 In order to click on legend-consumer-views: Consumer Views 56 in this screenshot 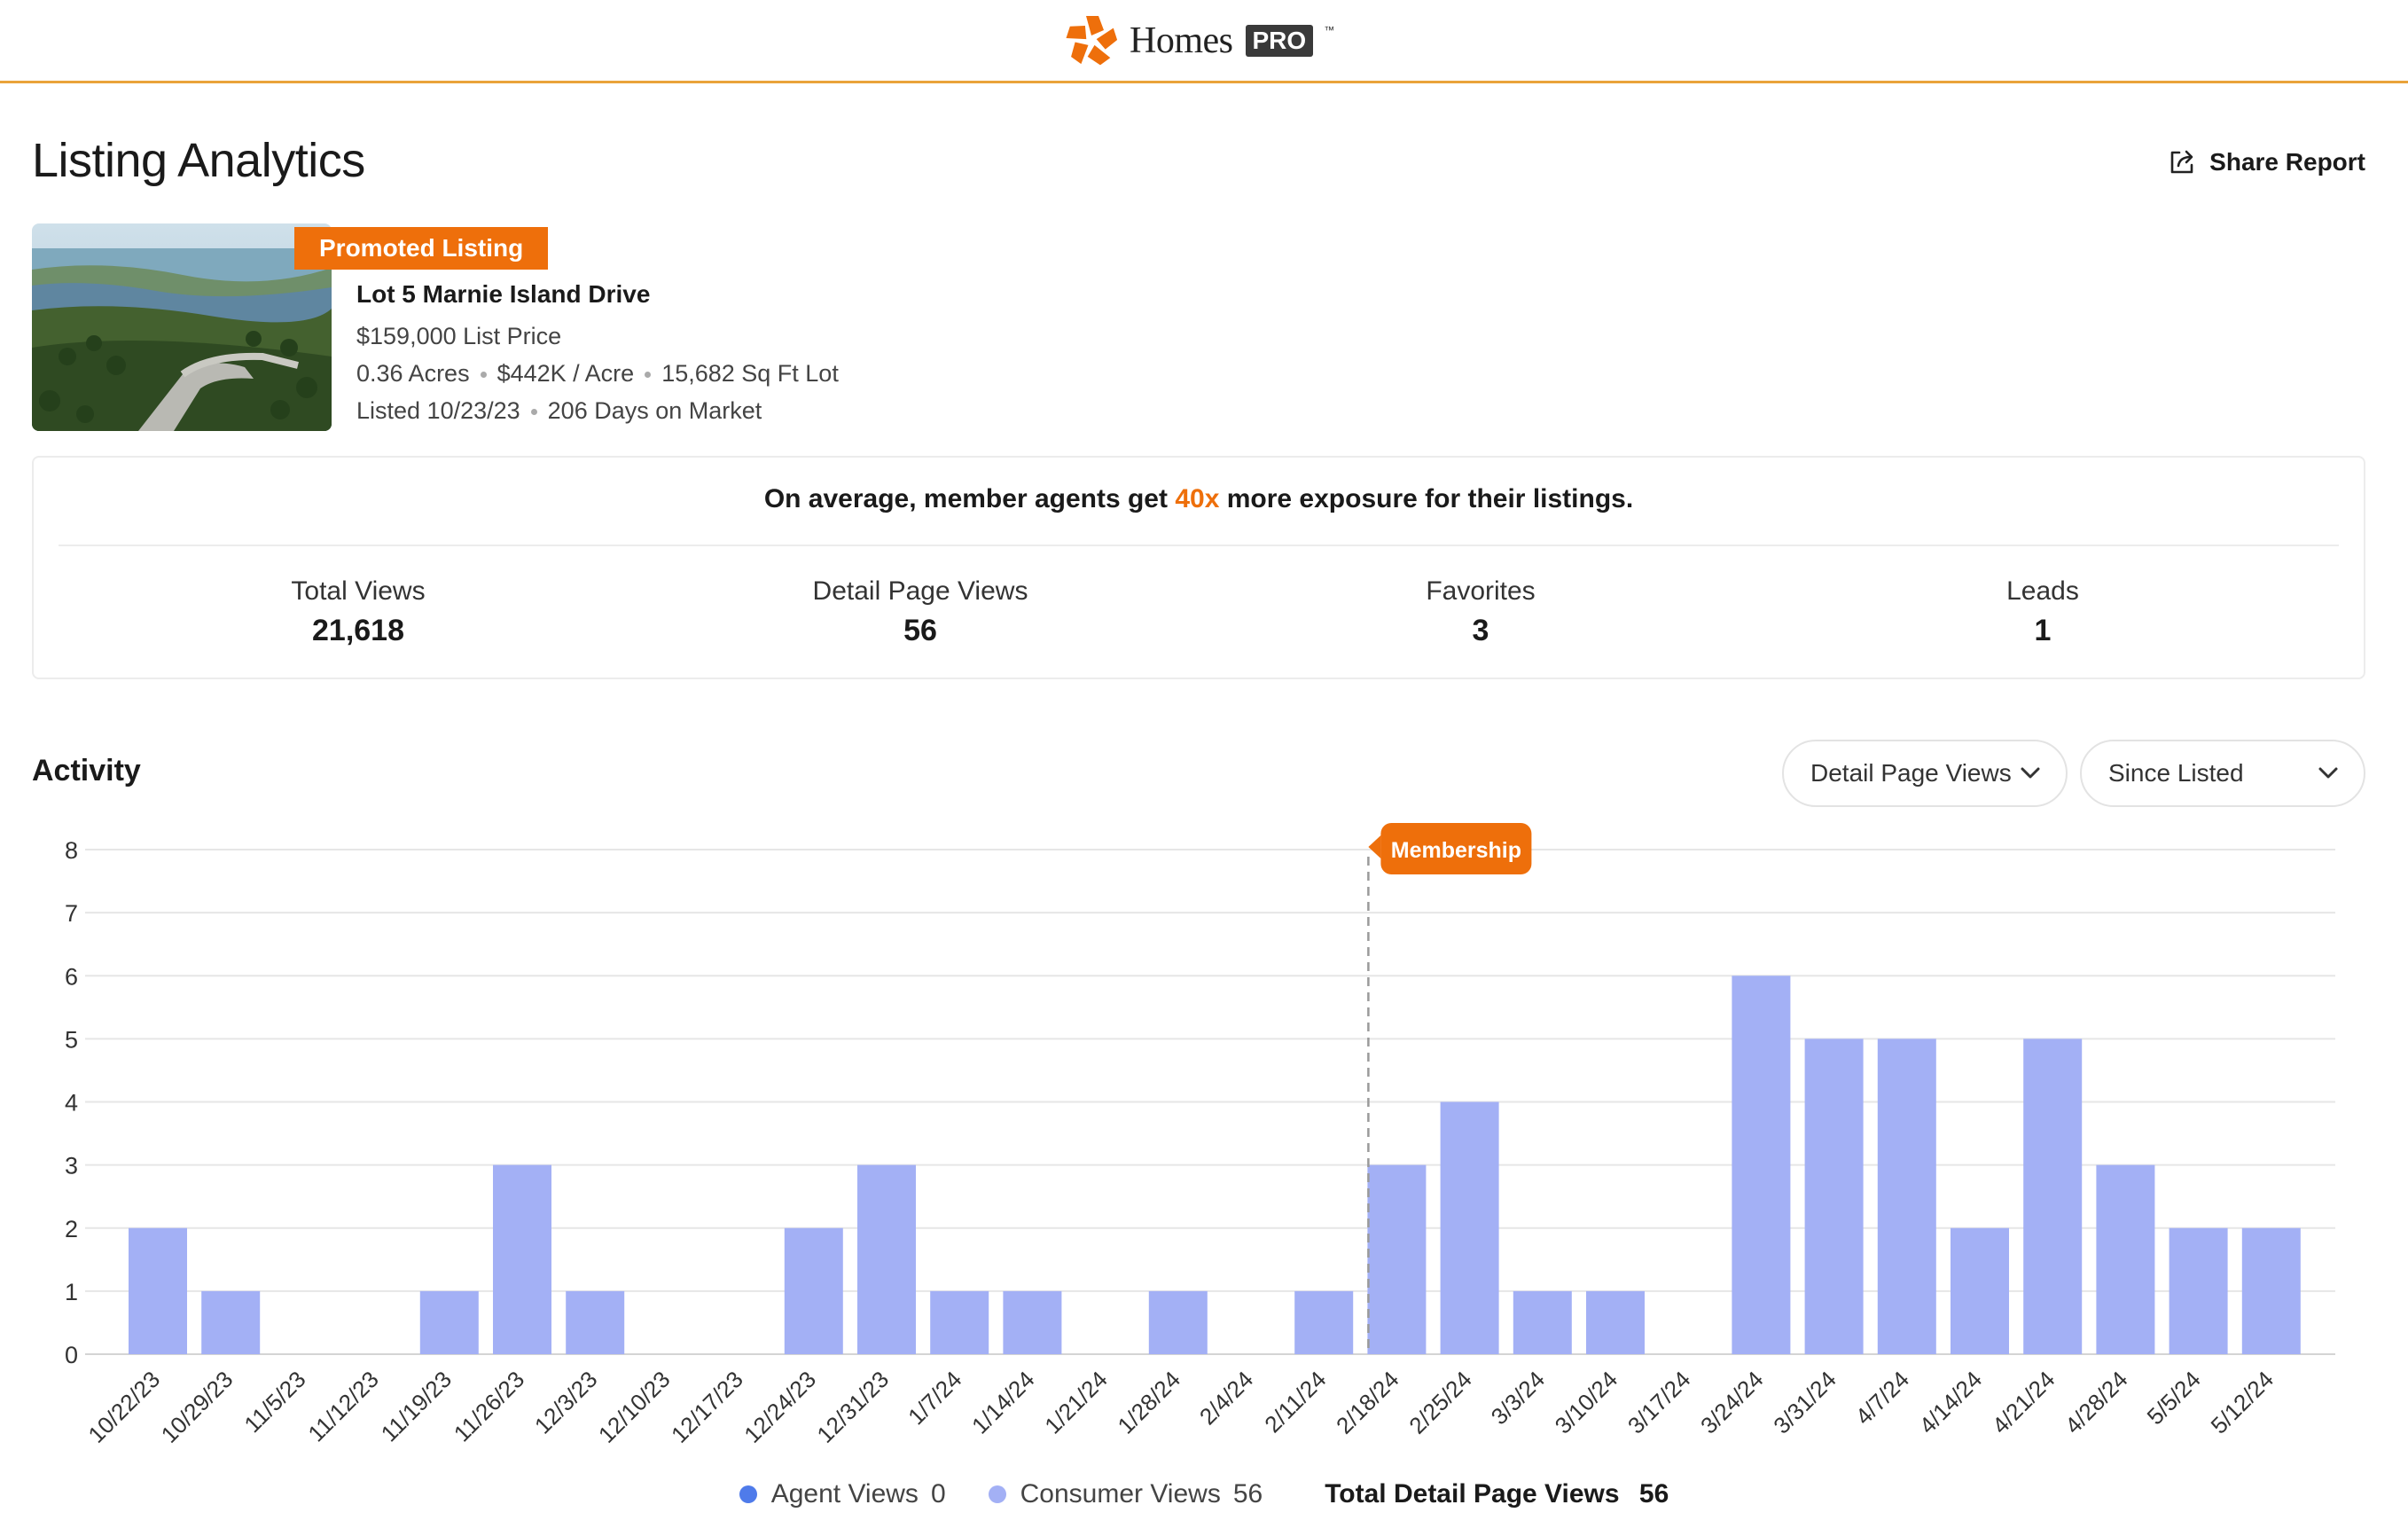, I will do `click(1125, 1494)`.